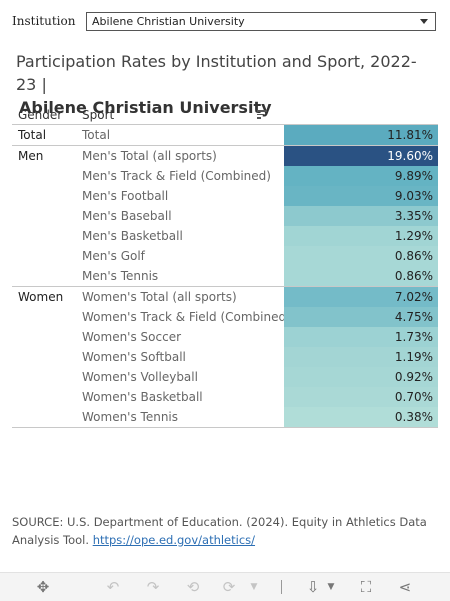 The height and width of the screenshot is (601, 450). I want to click on sport-label: Women's Volleyball, so click(140, 377).